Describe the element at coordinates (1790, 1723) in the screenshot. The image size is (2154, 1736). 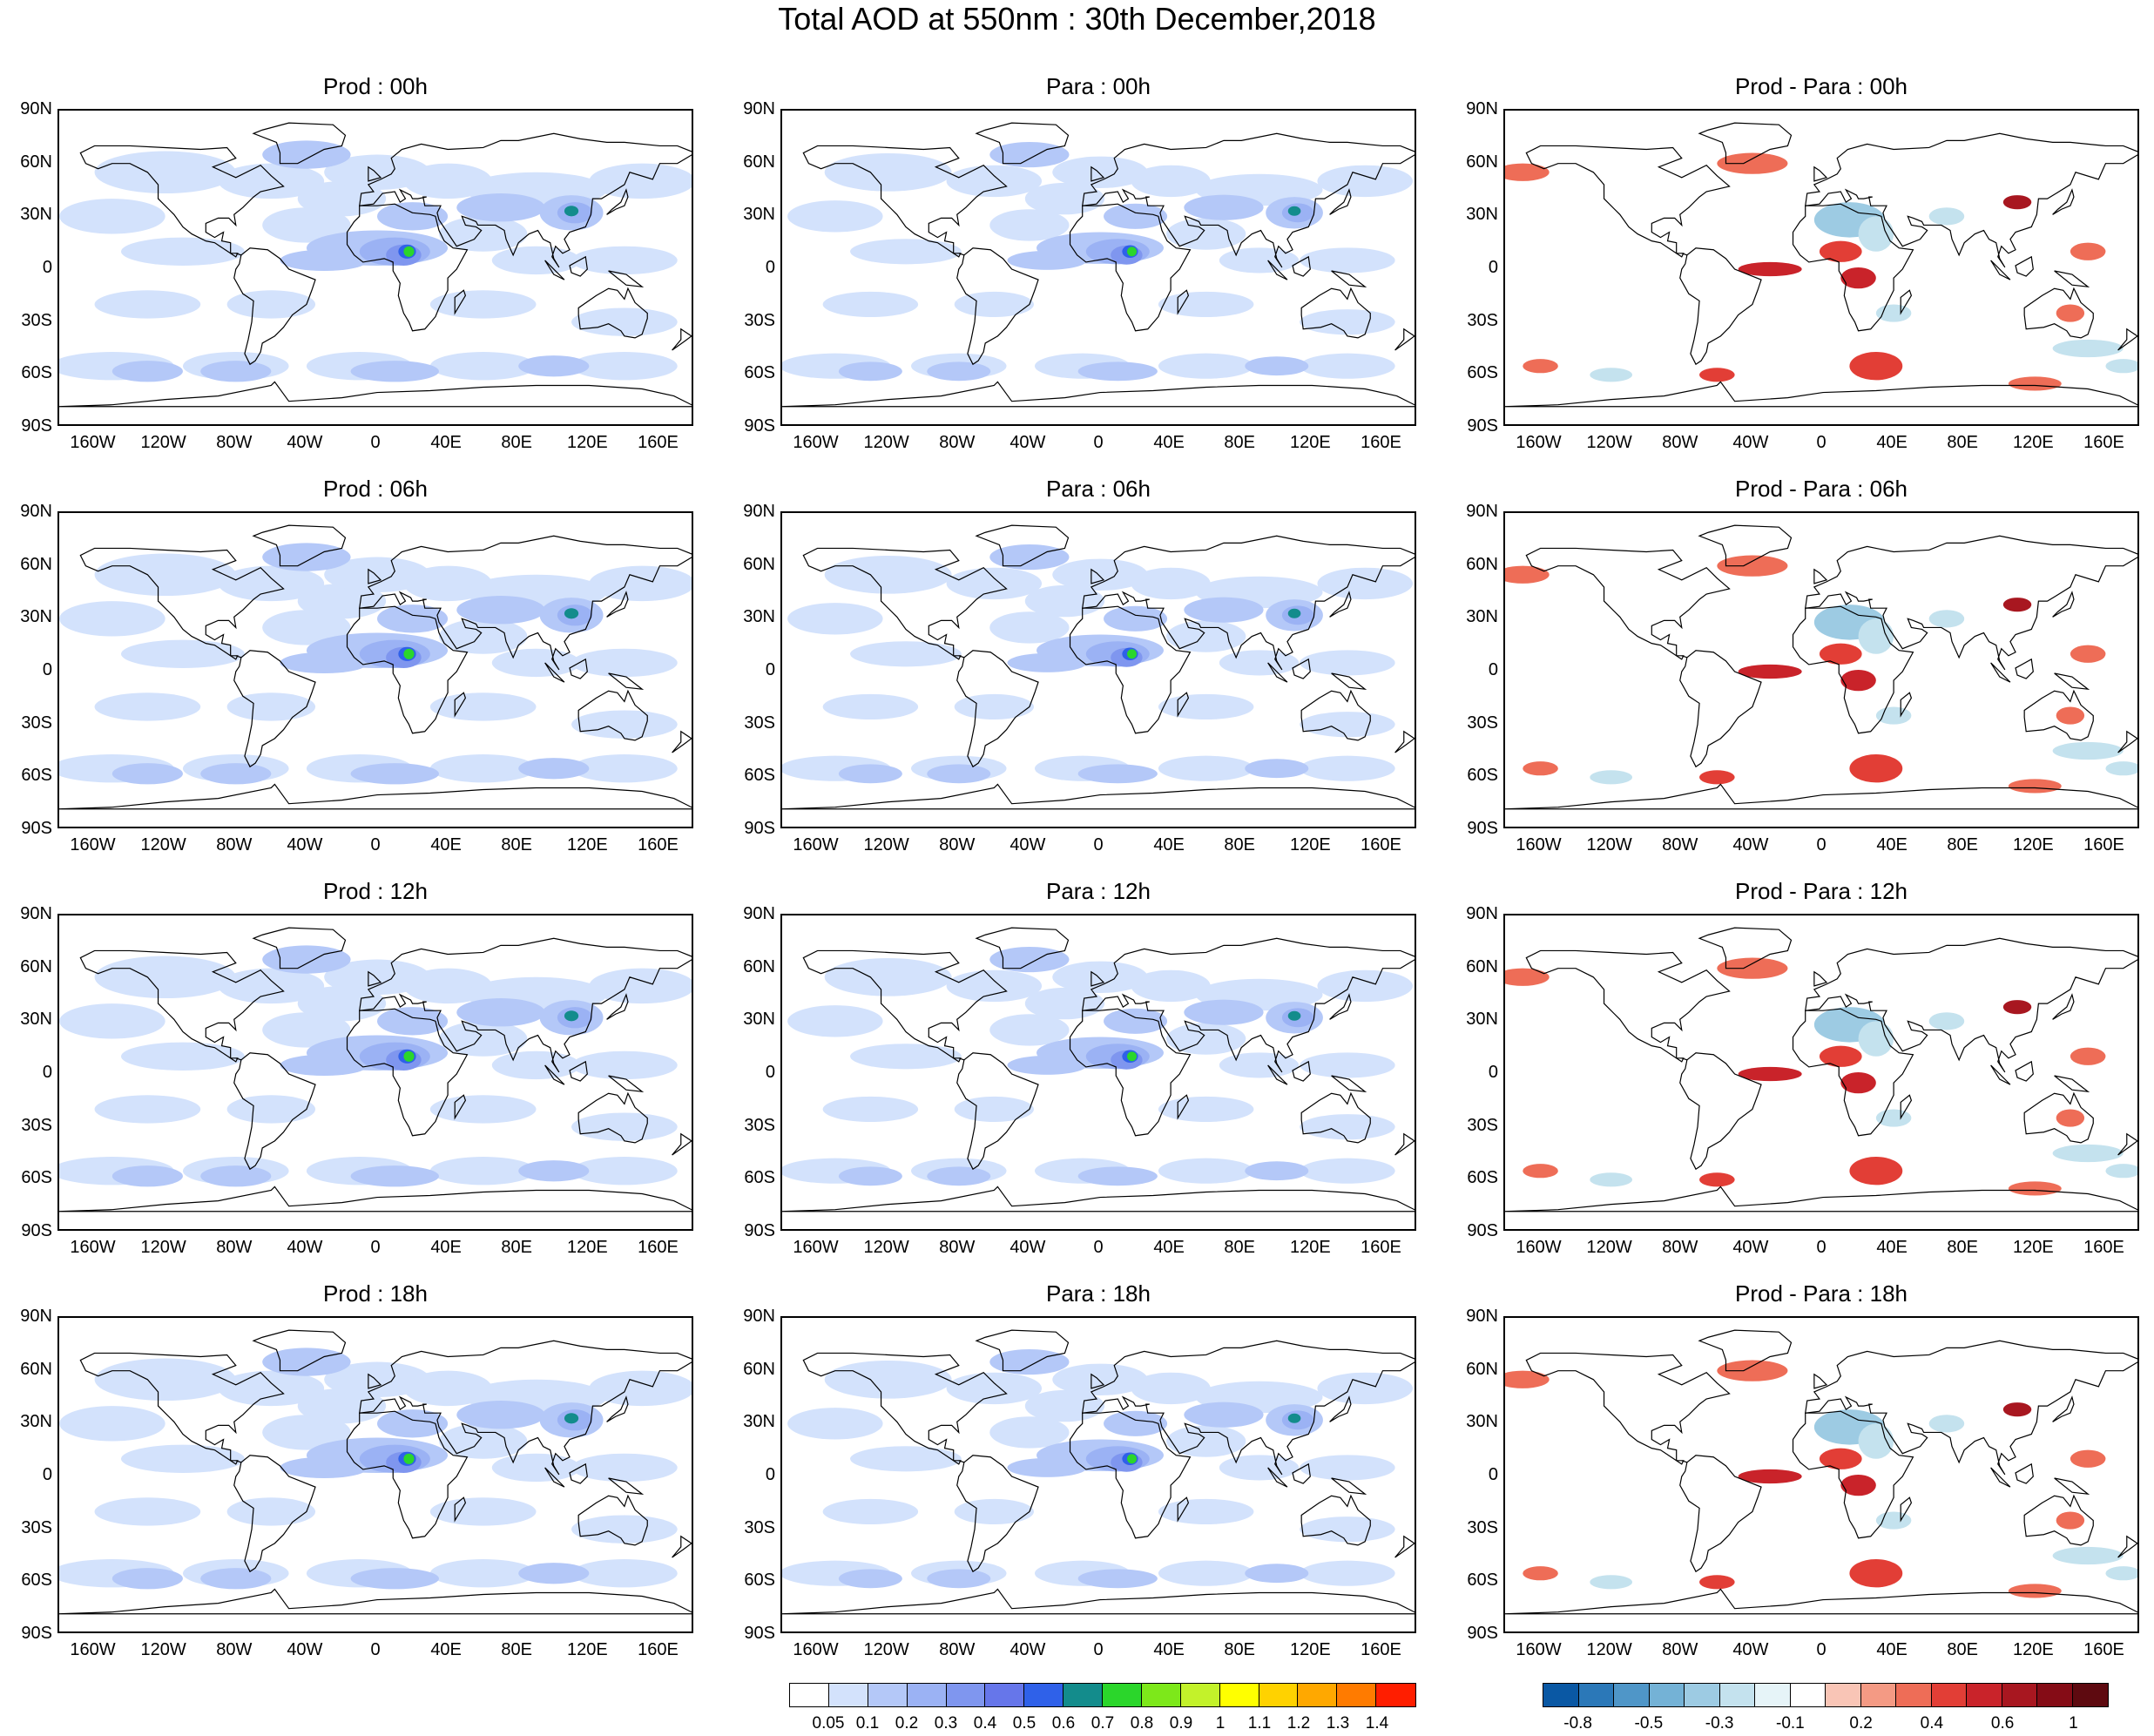
I see `colorbar-label: -0.1` at that location.